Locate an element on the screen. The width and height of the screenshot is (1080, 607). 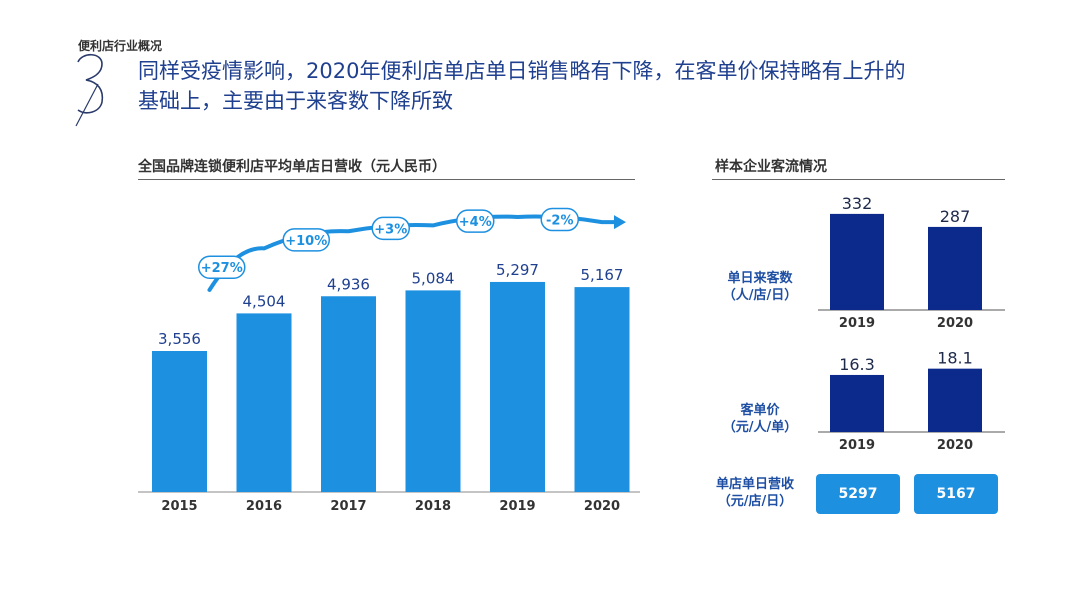
bar-2018 is located at coordinates (433, 391).